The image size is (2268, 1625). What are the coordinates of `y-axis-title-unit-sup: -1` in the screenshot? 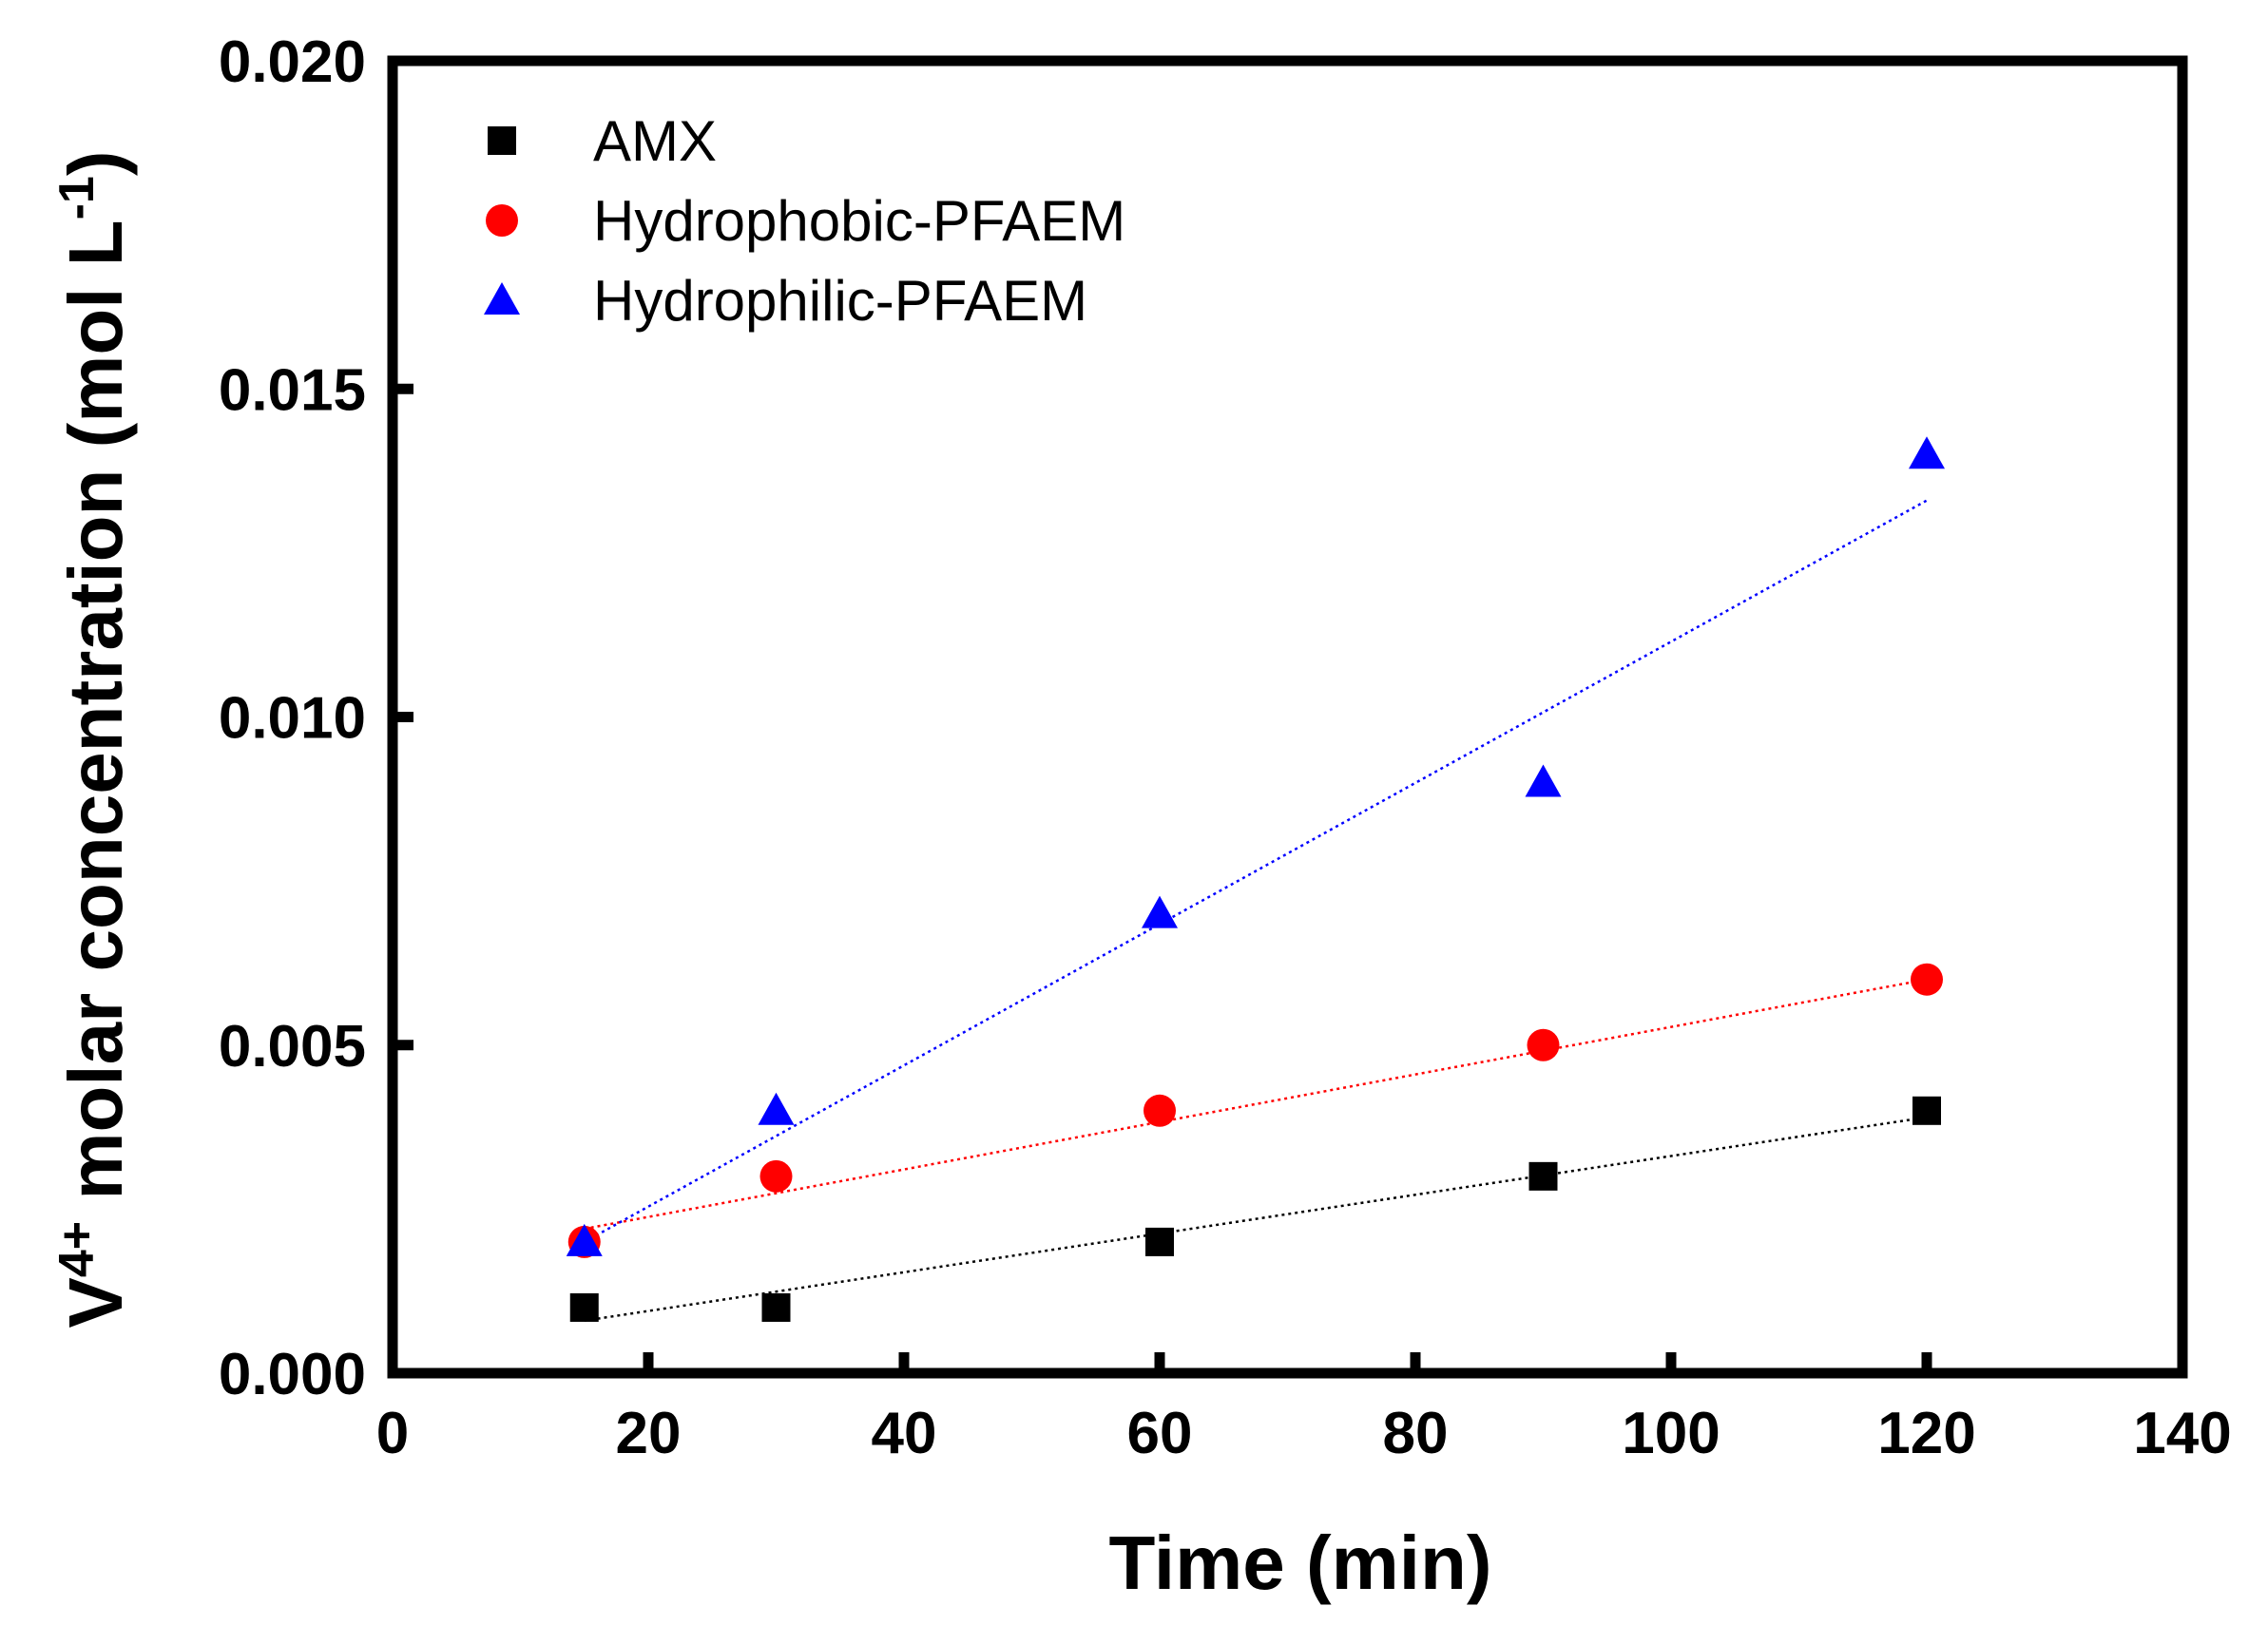 It's located at (77, 198).